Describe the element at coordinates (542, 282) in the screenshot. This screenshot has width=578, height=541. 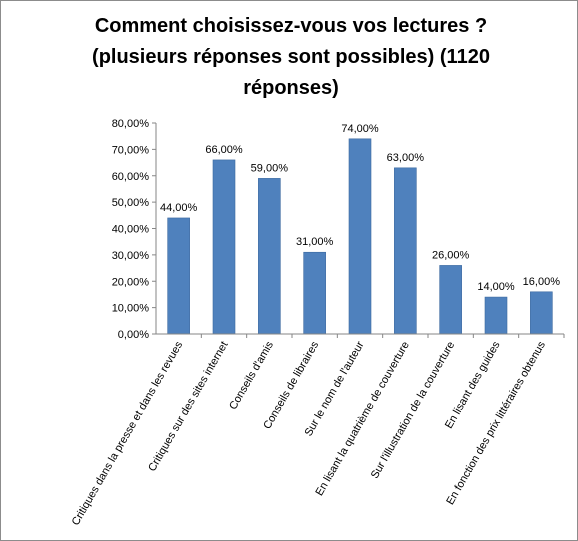
I see `data-label: 16,00%` at that location.